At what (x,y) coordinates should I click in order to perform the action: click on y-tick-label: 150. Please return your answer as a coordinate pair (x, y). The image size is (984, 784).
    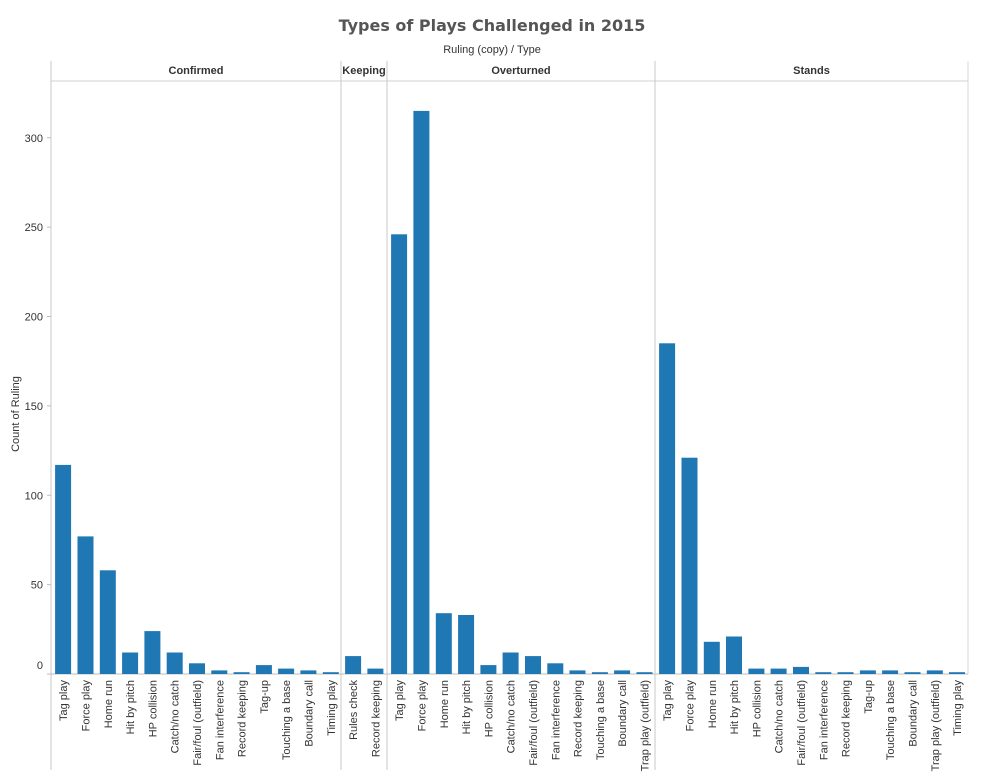
    Looking at the image, I should click on (34, 407).